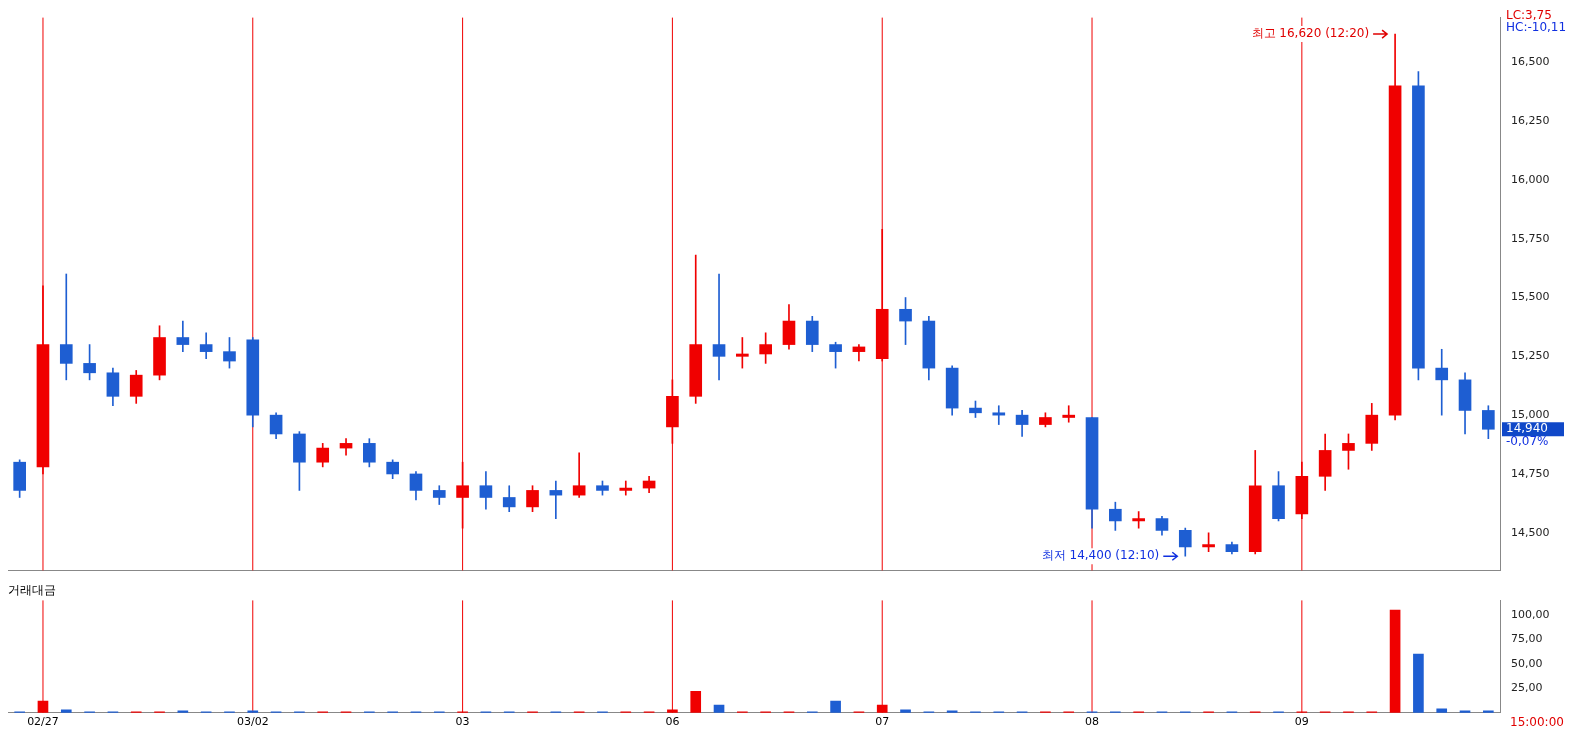  I want to click on x-tick-label: 09, so click(1301, 722).